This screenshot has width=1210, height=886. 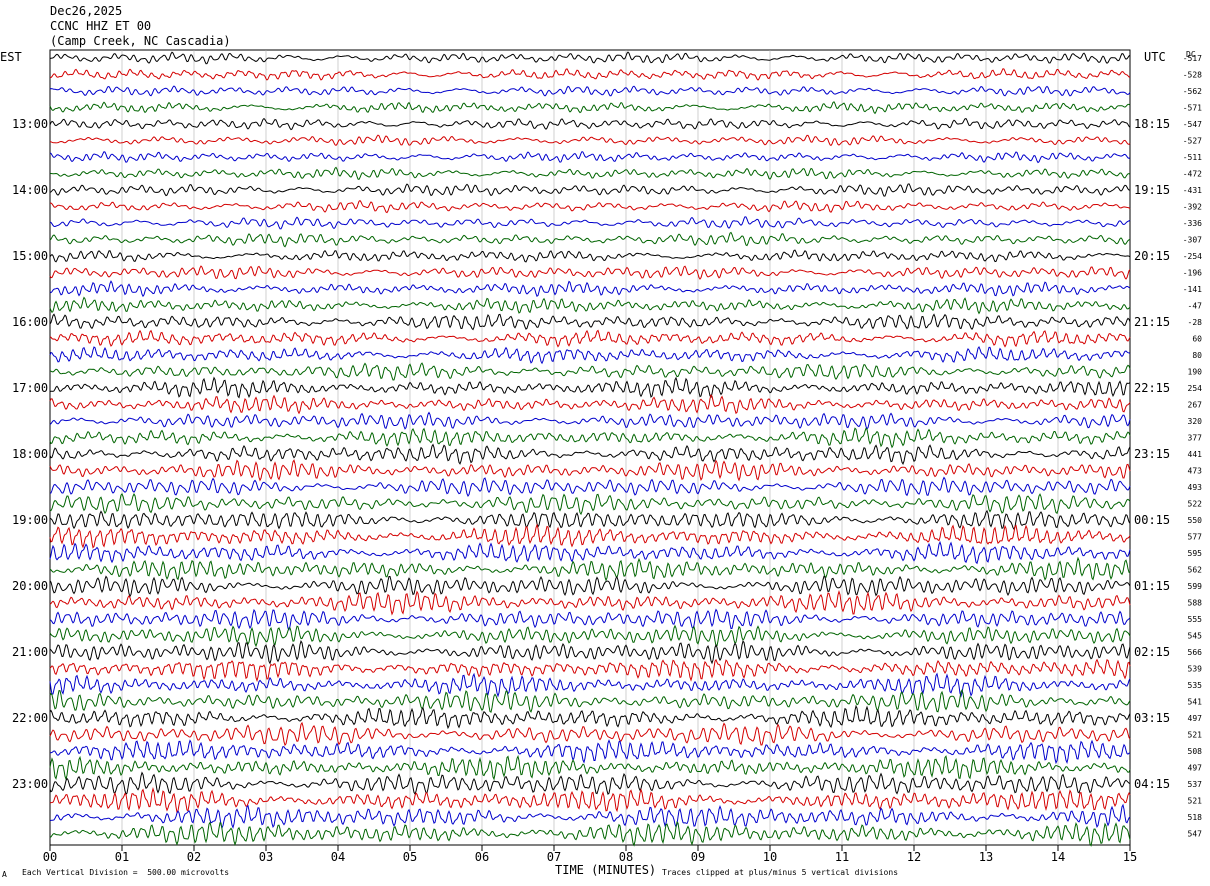 I want to click on dc-offset-label: 541, so click(x=1195, y=702).